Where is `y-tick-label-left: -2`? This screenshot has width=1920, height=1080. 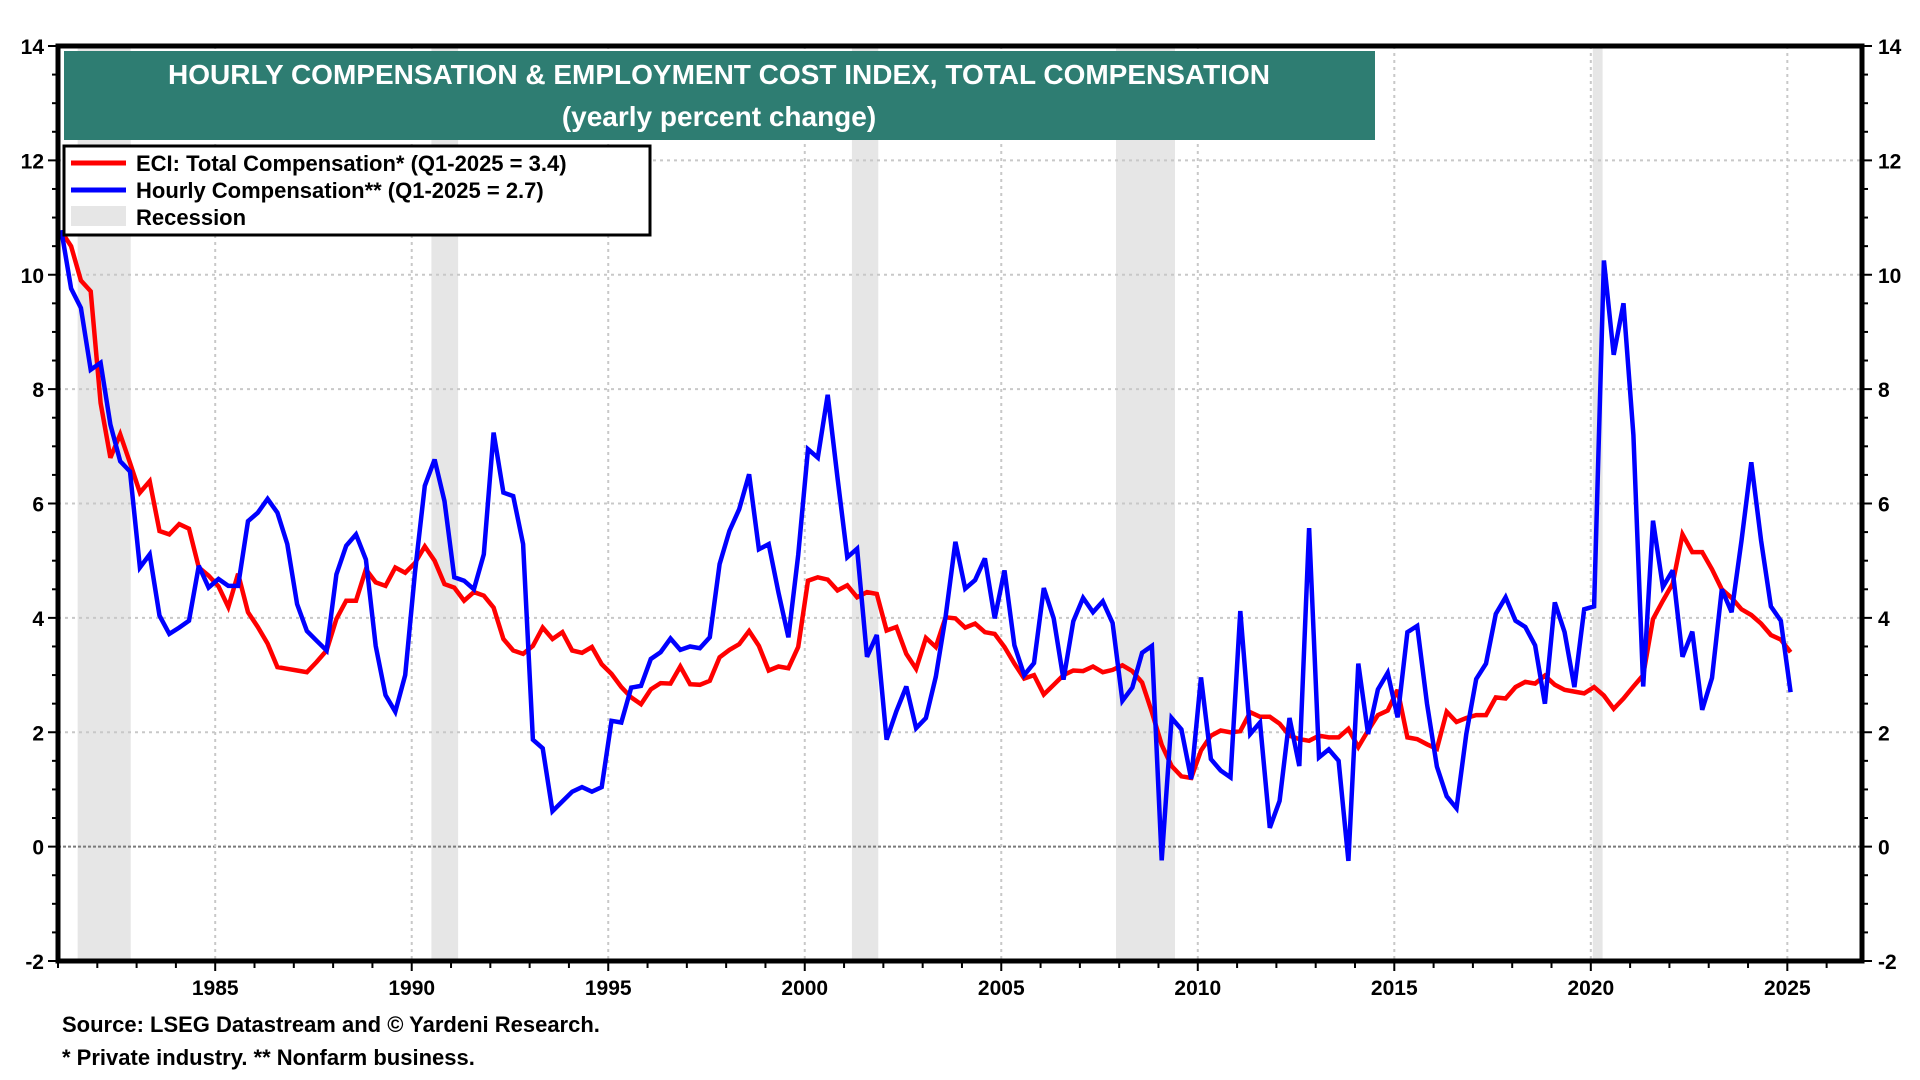
y-tick-label-left: -2 is located at coordinates (34, 962).